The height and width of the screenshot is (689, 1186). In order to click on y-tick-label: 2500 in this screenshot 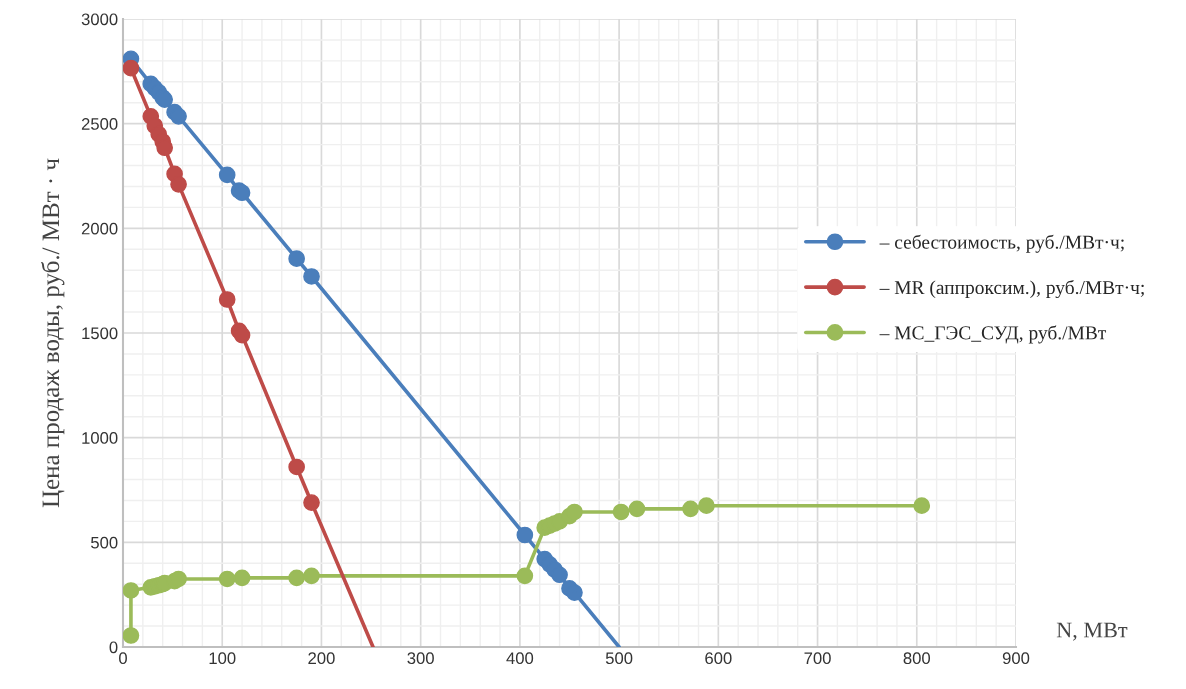, I will do `click(99, 124)`.